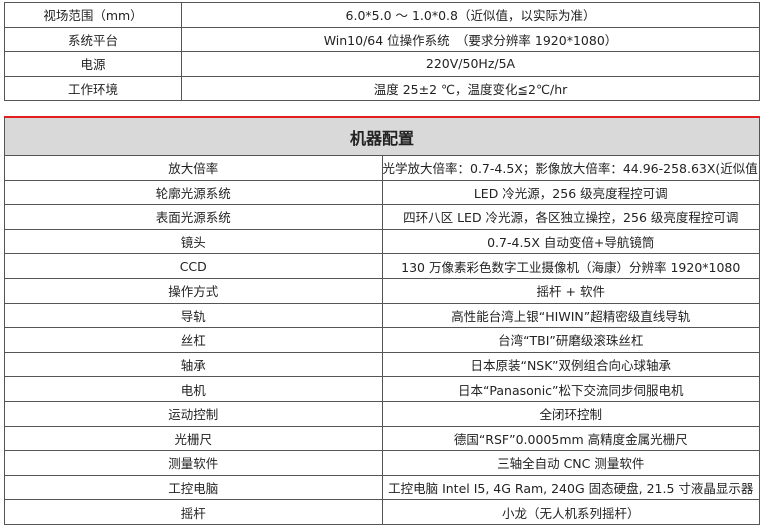  I want to click on table-row: 工作环境 温度 25±2 ℃，温度变化≦2℃/hr, so click(382, 88).